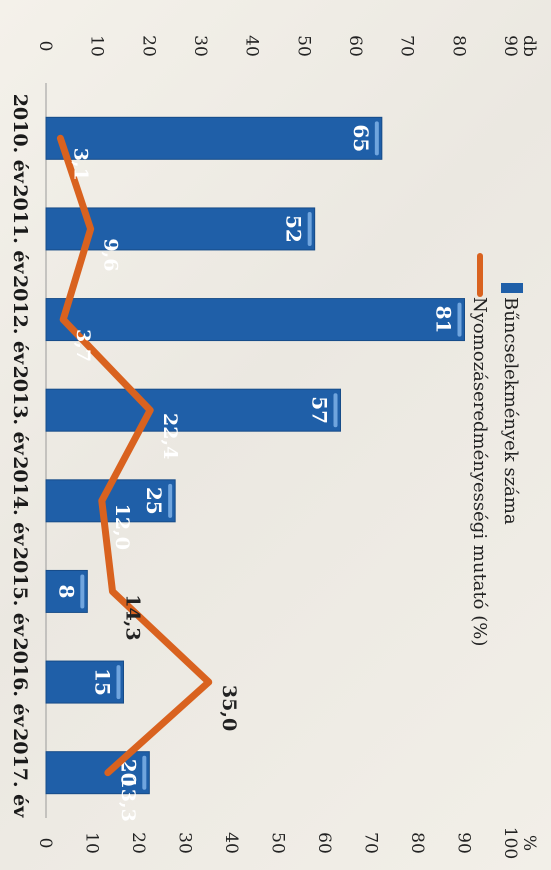 The width and height of the screenshot is (551, 870). I want to click on bar-value-label: 65, so click(361, 138).